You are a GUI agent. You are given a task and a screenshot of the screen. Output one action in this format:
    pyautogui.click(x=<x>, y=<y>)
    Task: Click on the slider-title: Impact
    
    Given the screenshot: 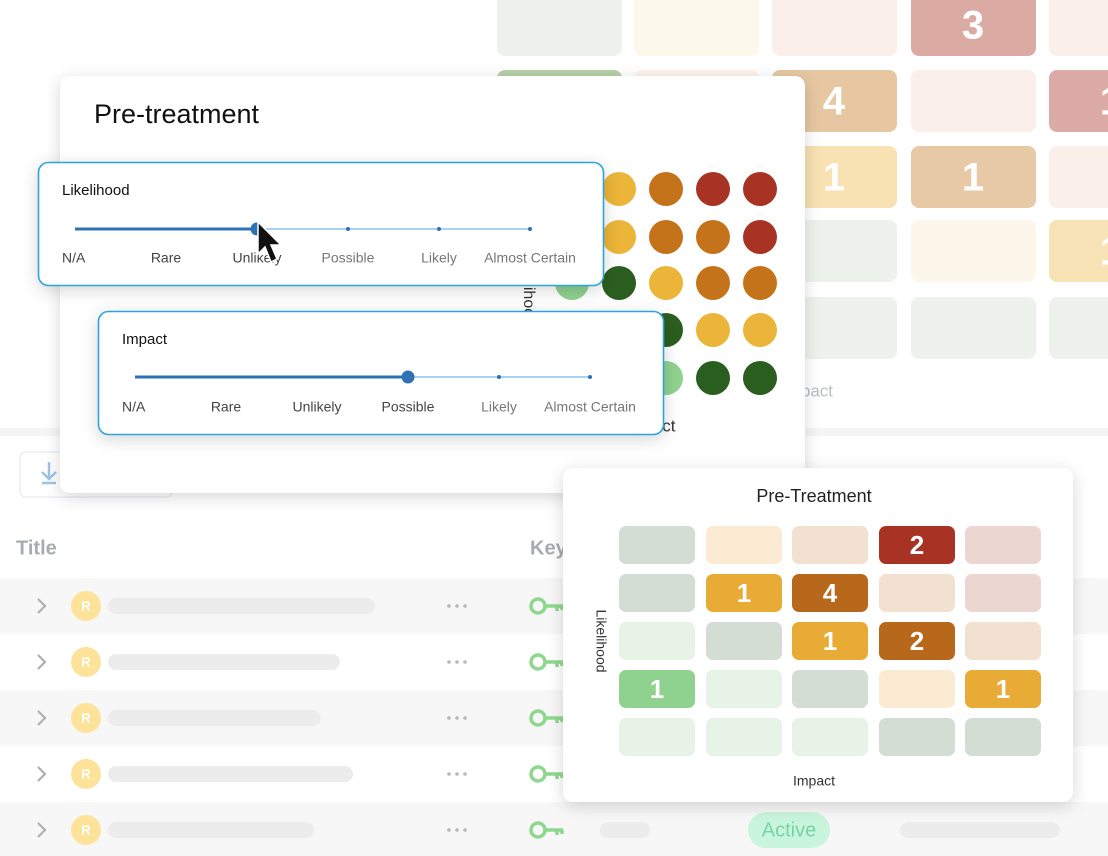 What is the action you would take?
    pyautogui.click(x=145, y=339)
    